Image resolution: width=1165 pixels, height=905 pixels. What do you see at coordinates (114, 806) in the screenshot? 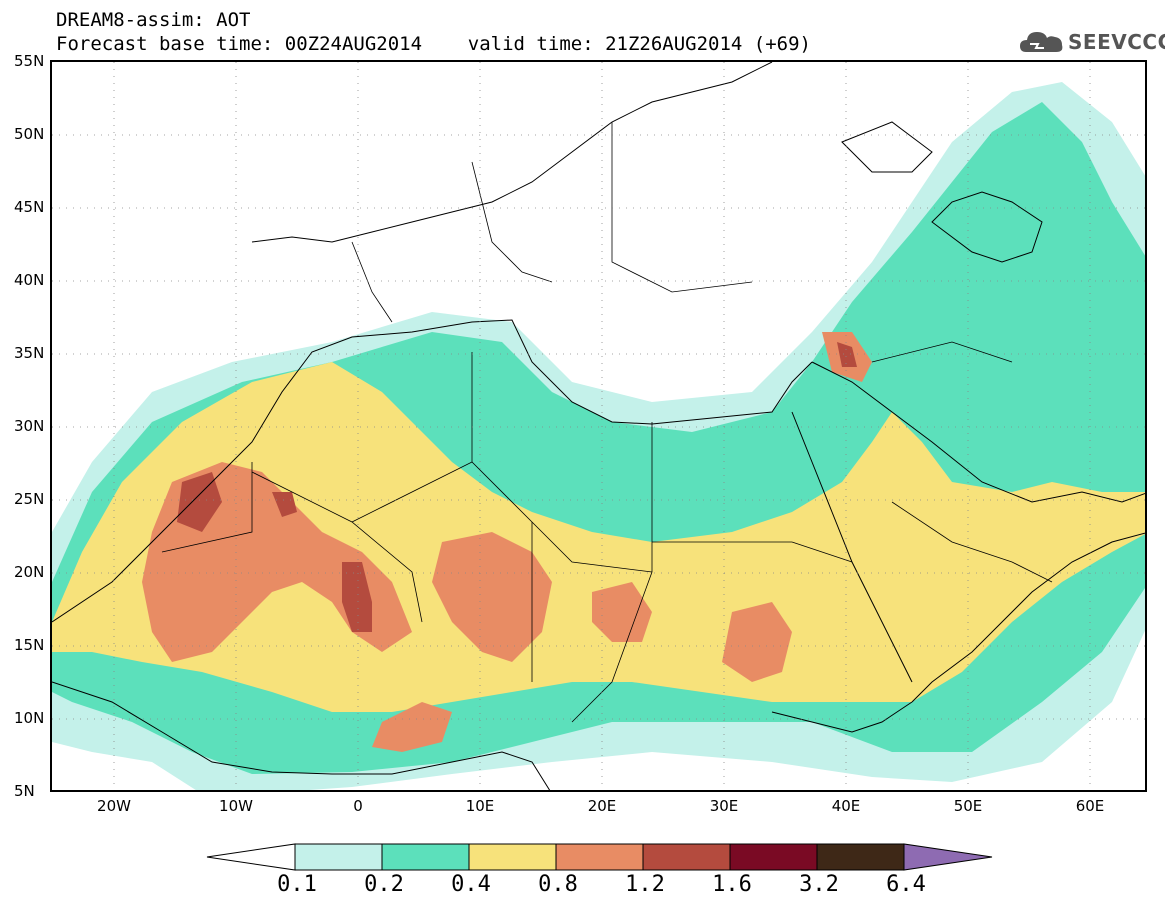
I see `lon-label: 20W` at bounding box center [114, 806].